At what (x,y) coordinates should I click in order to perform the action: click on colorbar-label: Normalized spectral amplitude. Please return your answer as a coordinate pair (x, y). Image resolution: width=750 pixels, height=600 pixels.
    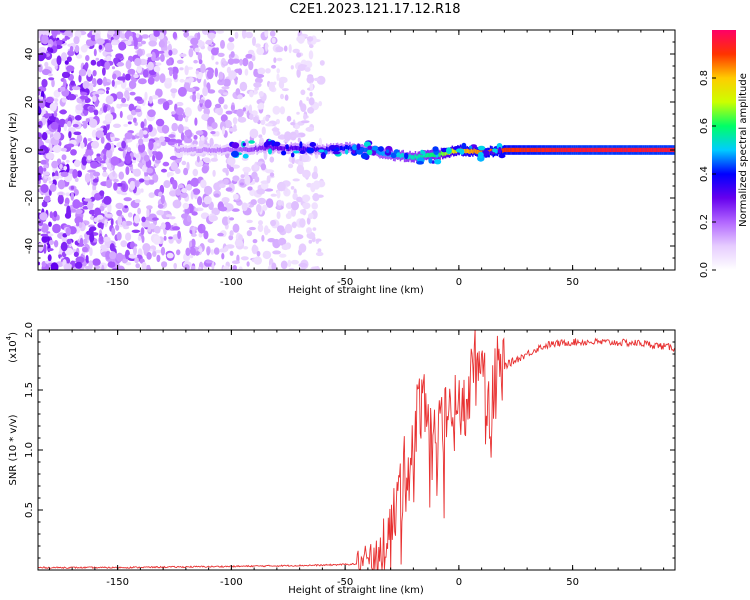
    Looking at the image, I should click on (743, 150).